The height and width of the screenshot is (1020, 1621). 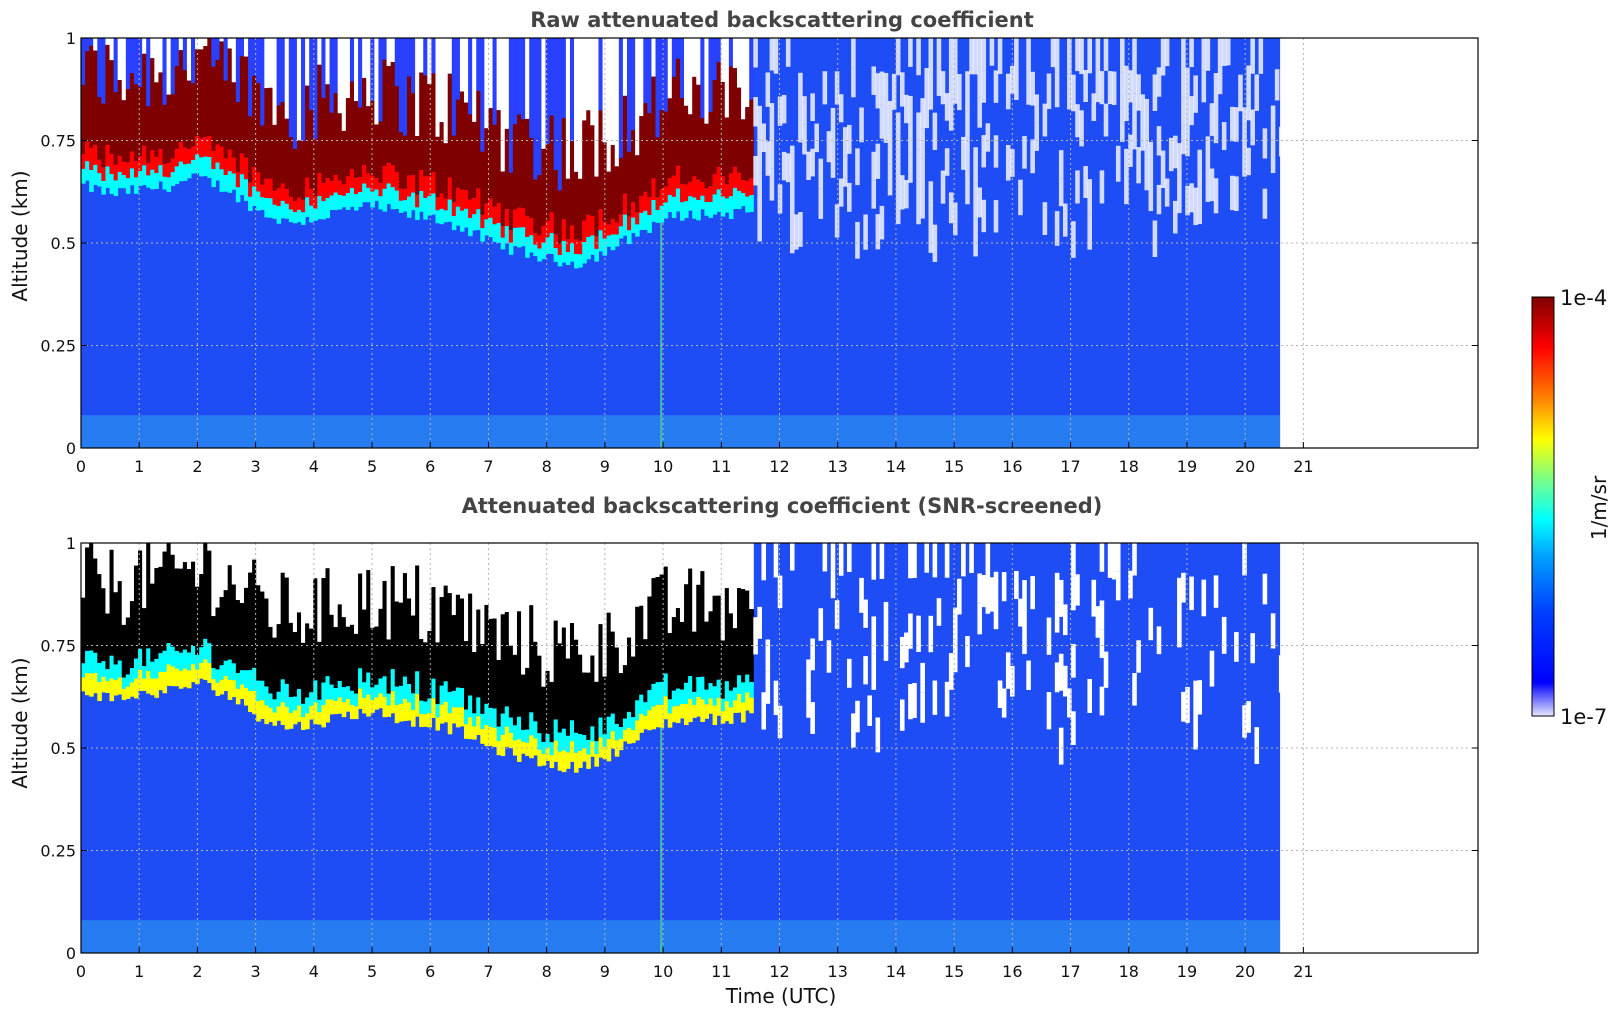 I want to click on streak-mark, so click(x=661, y=840).